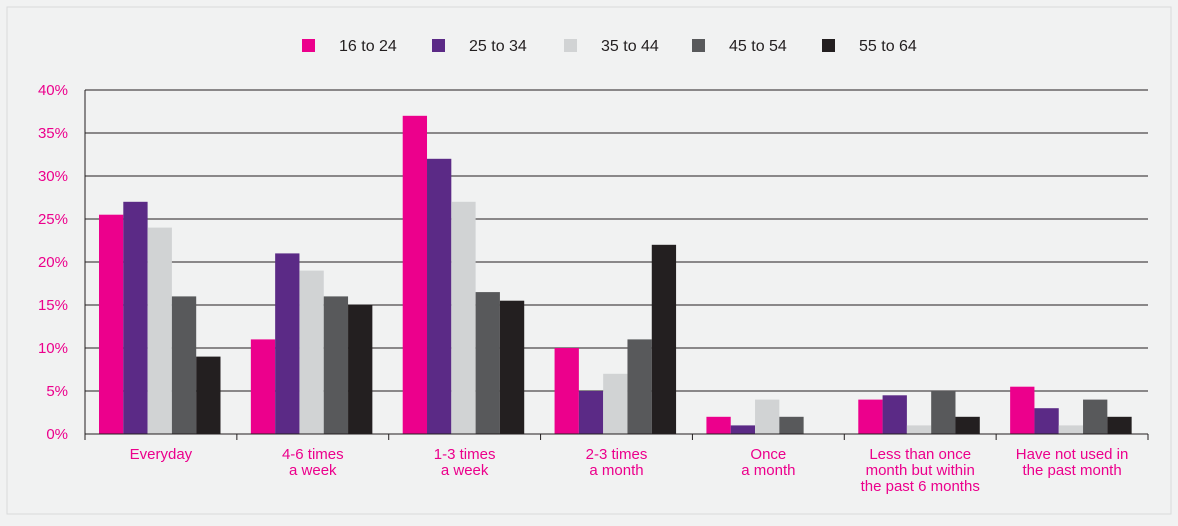 The height and width of the screenshot is (526, 1178). I want to click on x-tick-label: Everyday, so click(161, 454).